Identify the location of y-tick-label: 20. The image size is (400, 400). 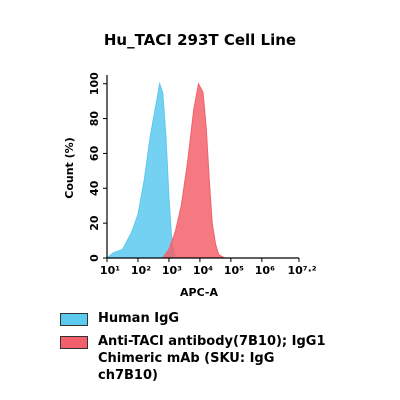
(94, 223).